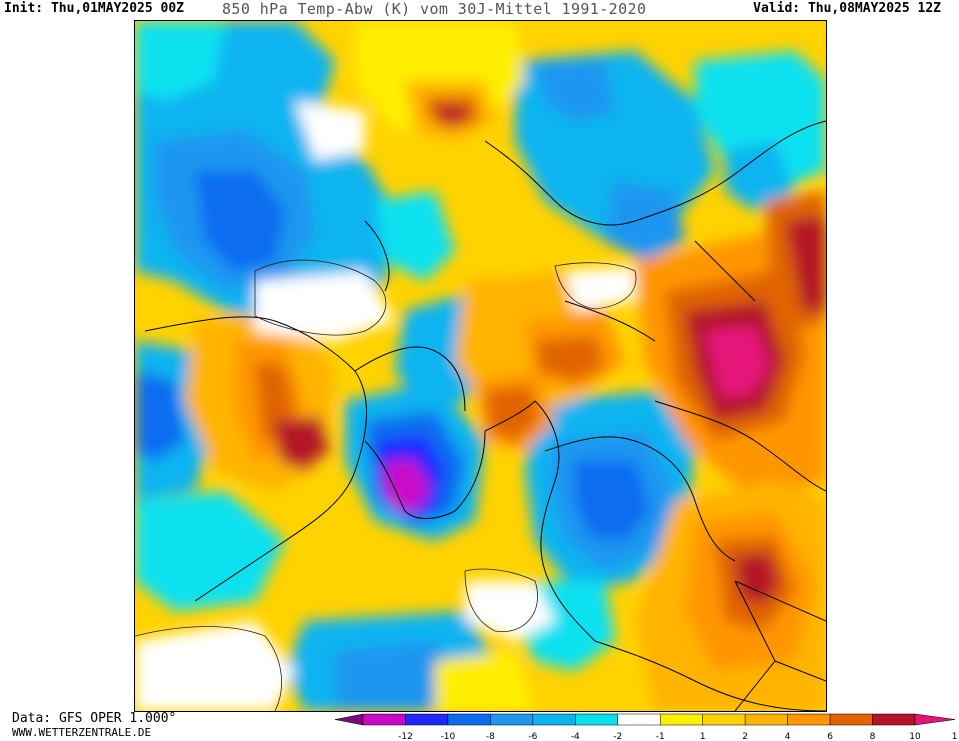 This screenshot has height=741, width=959. What do you see at coordinates (82, 732) in the screenshot?
I see `website-link: WWW.WETTERZENTRALE.DE` at bounding box center [82, 732].